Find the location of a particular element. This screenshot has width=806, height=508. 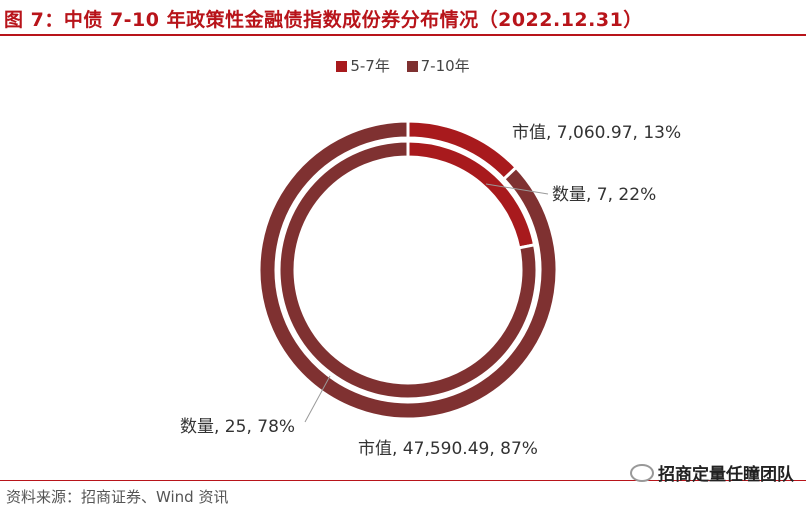

data-label-inner-7-10: 数量, 25, 78% is located at coordinates (237, 427).